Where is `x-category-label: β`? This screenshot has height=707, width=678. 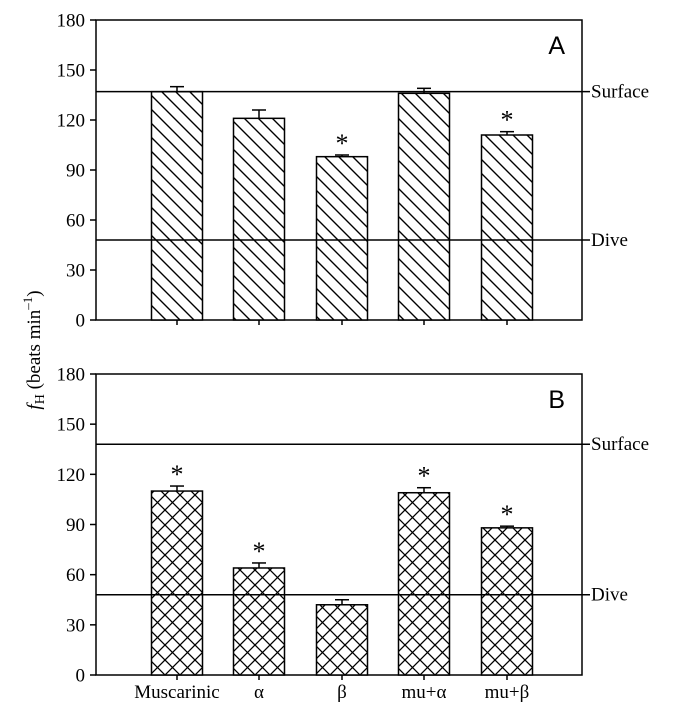
x-category-label: β is located at coordinates (342, 692).